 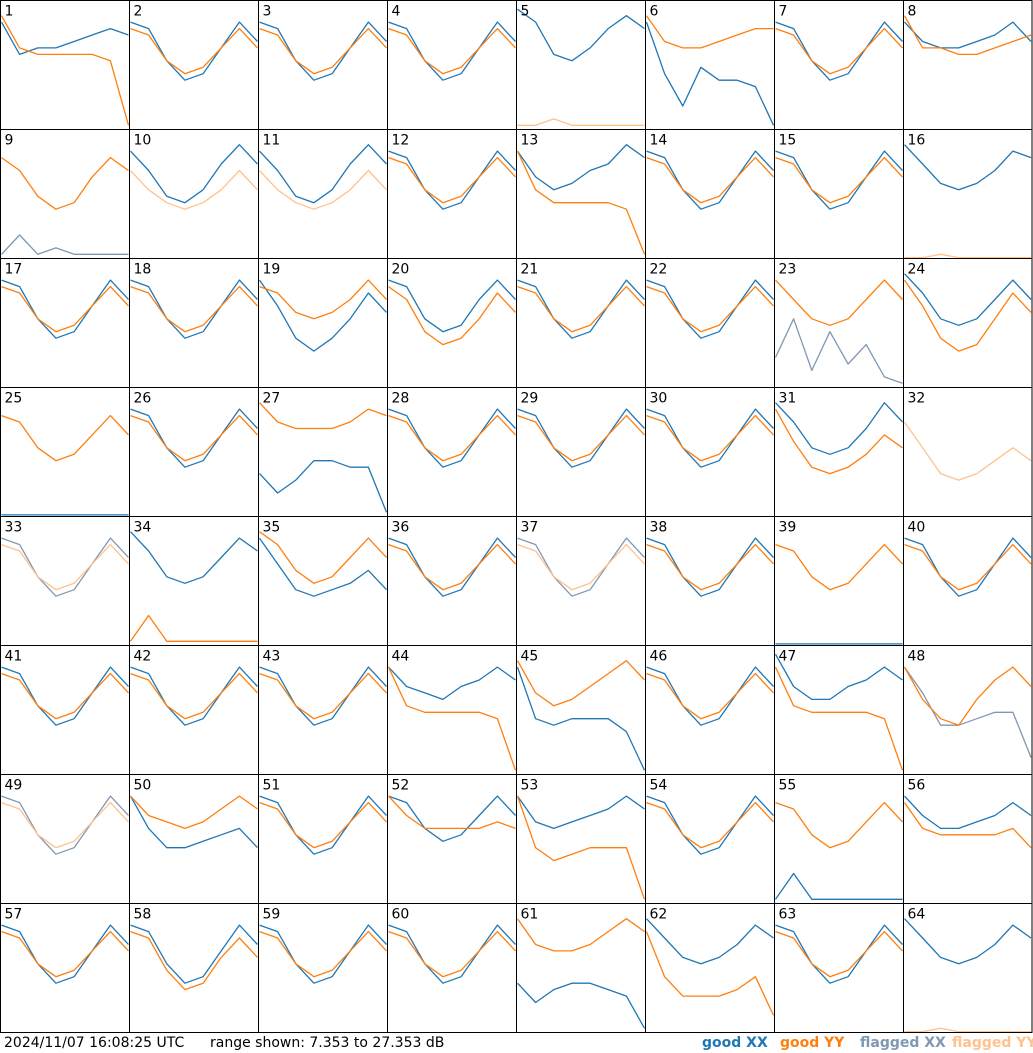 What do you see at coordinates (138, 12) in the screenshot?
I see `panel-label: 2` at bounding box center [138, 12].